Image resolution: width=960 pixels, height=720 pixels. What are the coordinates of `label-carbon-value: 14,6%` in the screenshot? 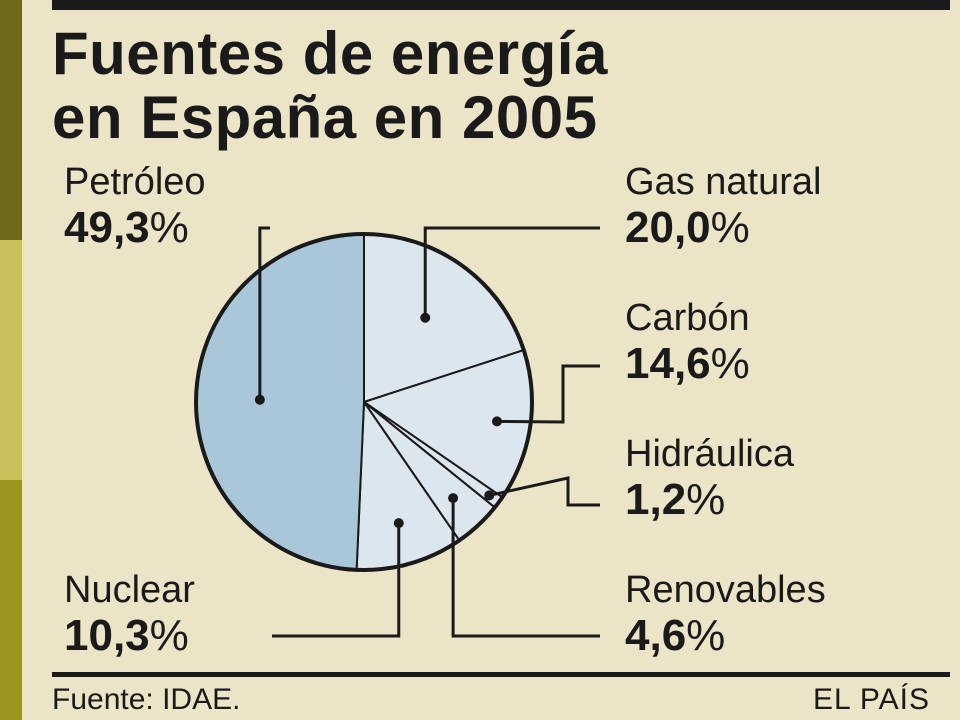 It's located at (687, 363).